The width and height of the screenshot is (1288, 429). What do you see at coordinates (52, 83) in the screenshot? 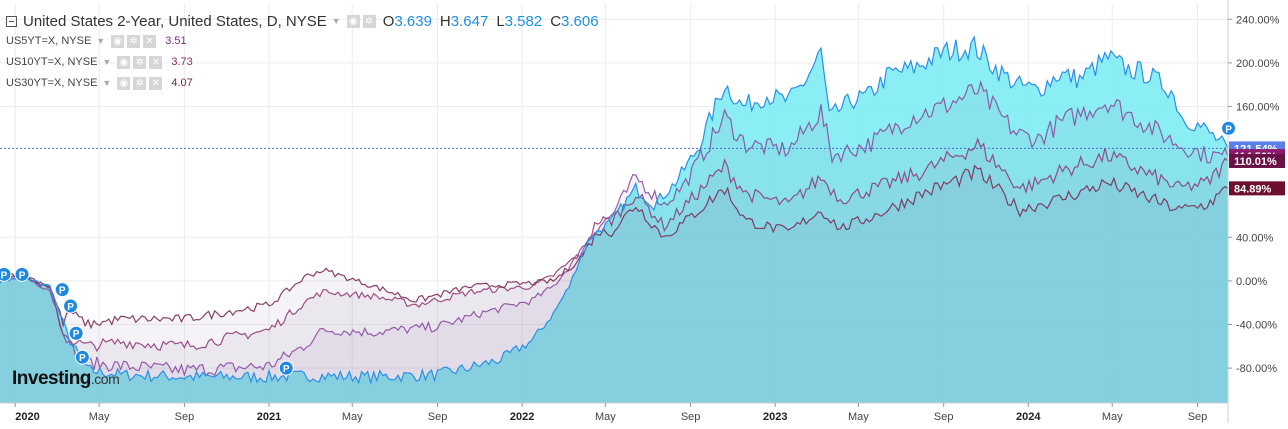
I see `overlay-title: US30YT=X, NYSE` at bounding box center [52, 83].